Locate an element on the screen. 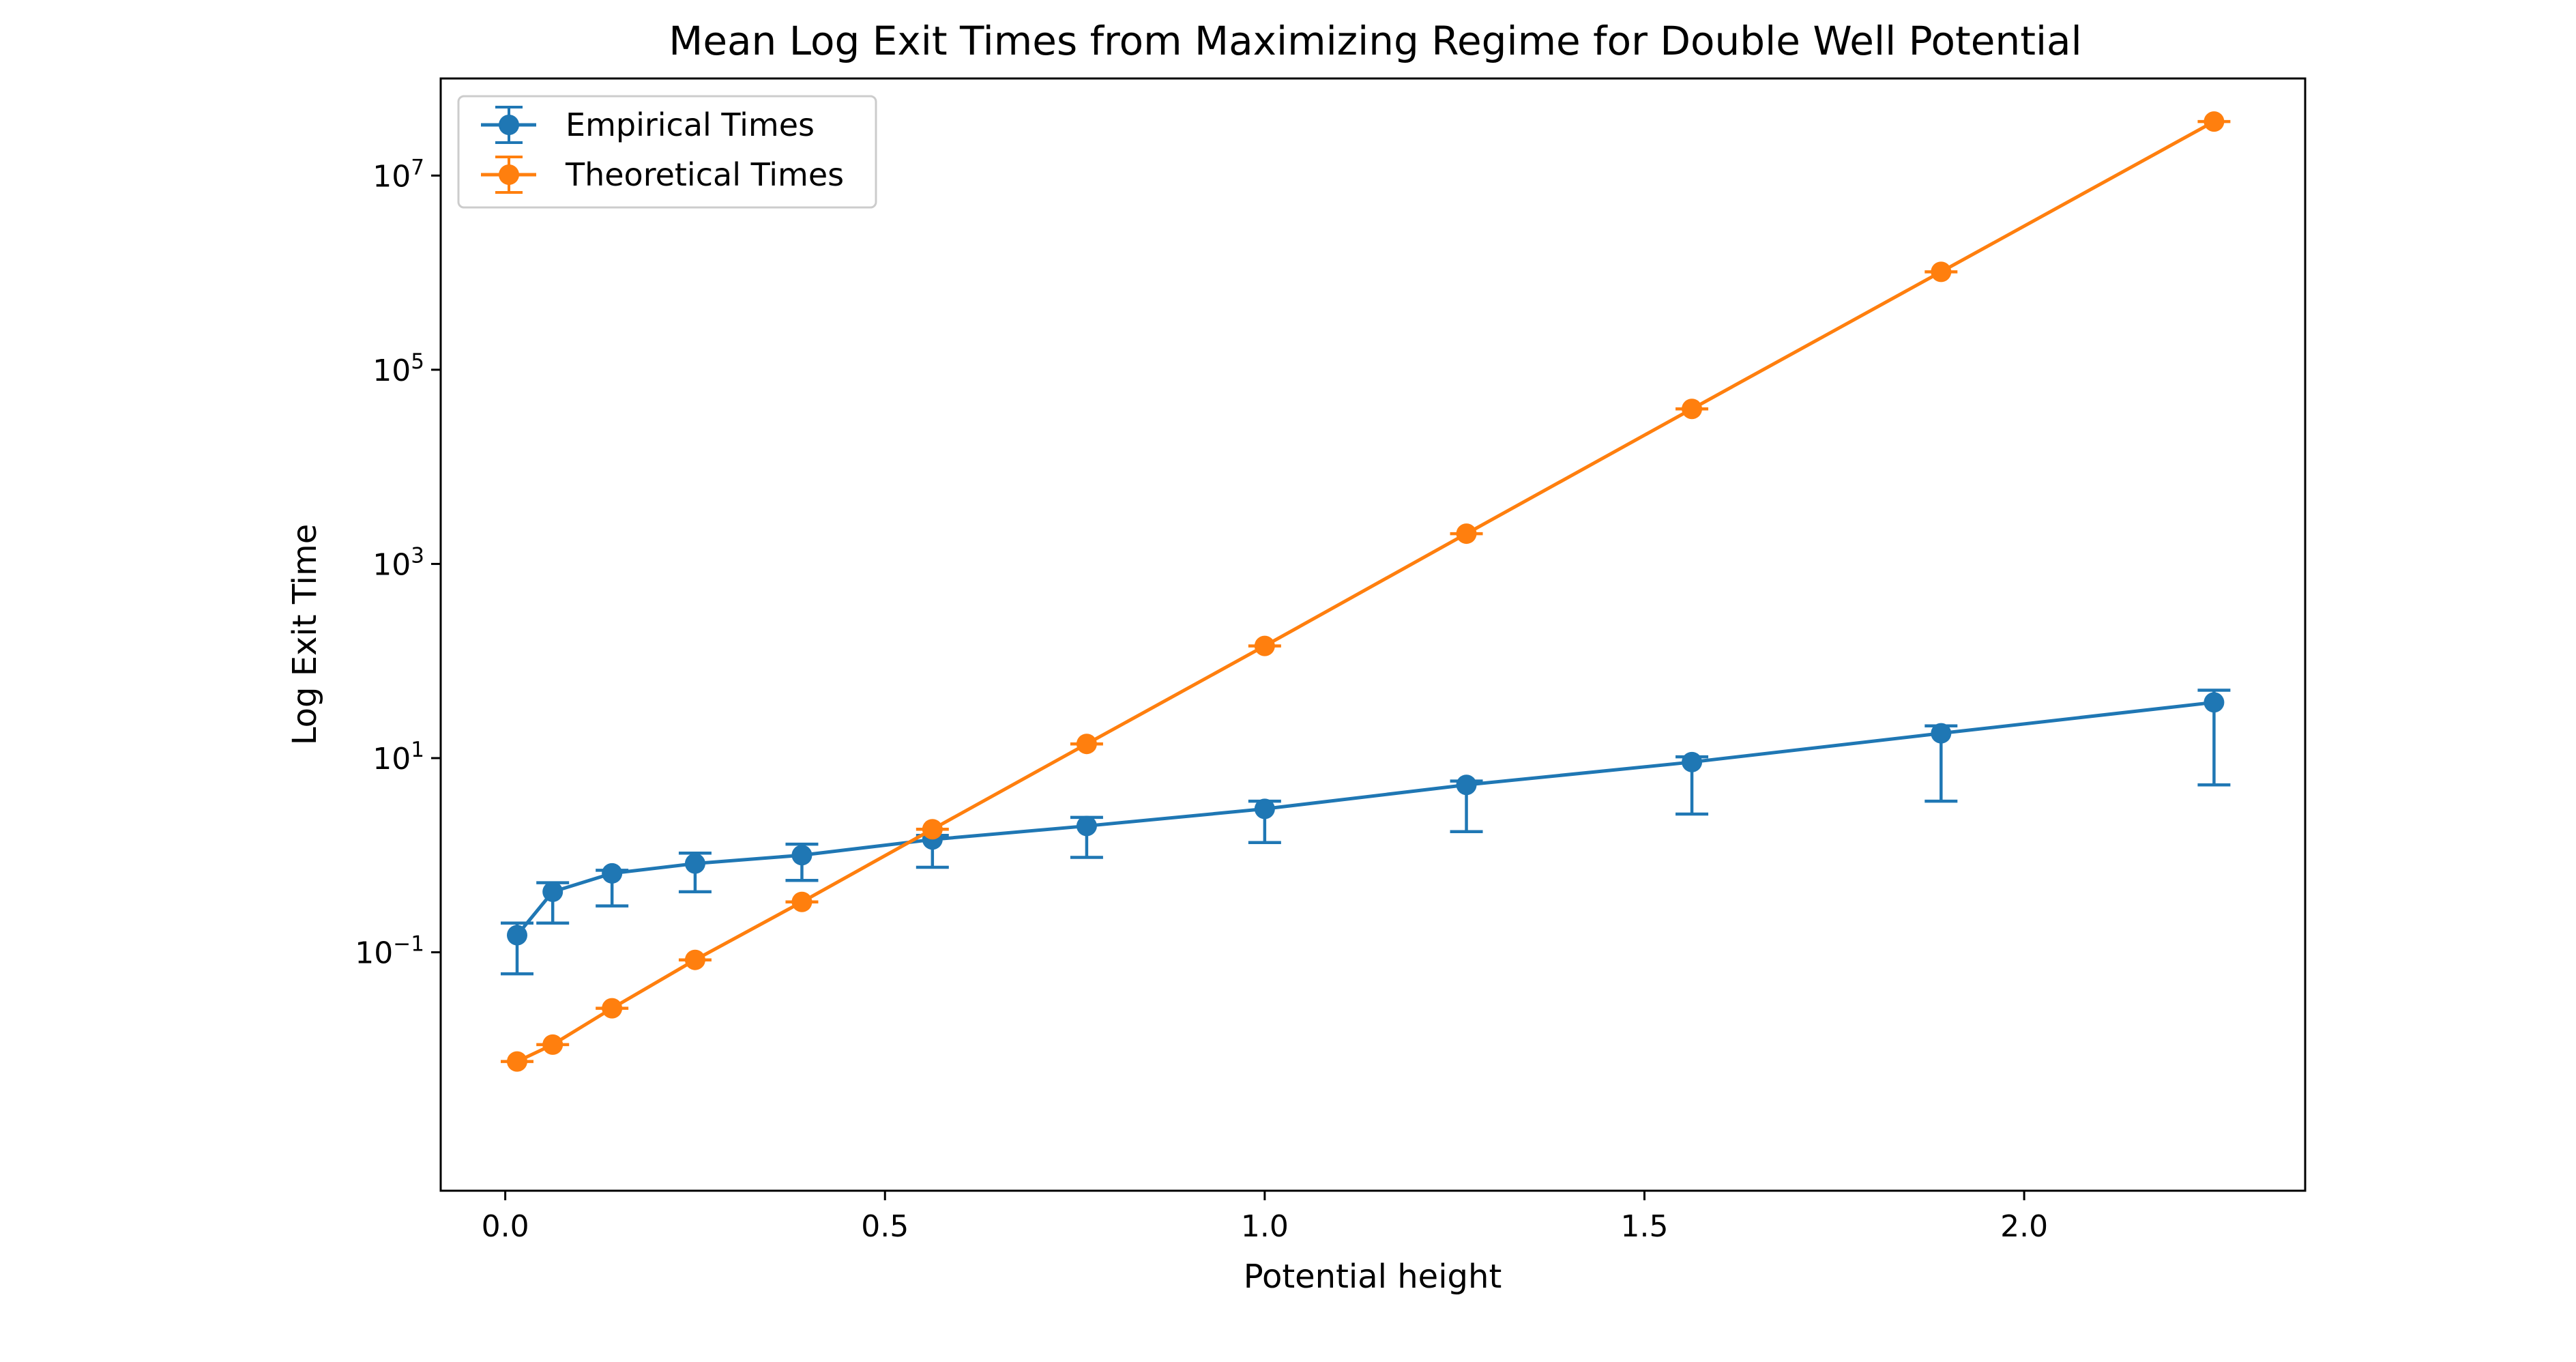 This screenshot has height=1362, width=2576. legend-frame is located at coordinates (667, 152).